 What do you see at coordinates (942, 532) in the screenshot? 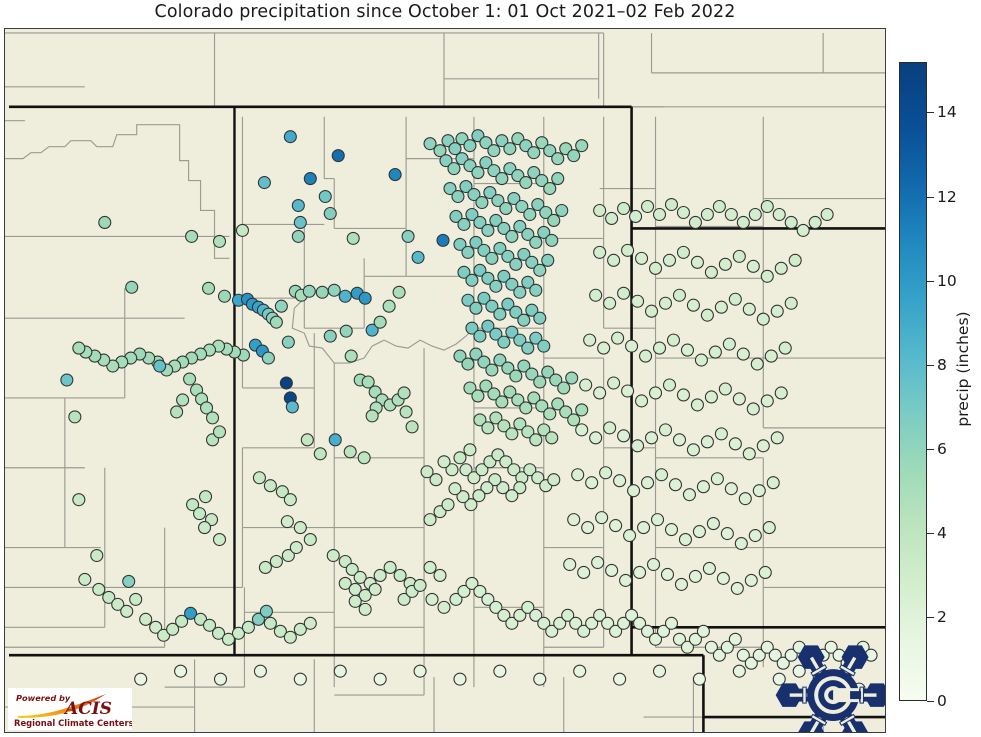
I see `colorbar-tick-label: 4` at bounding box center [942, 532].